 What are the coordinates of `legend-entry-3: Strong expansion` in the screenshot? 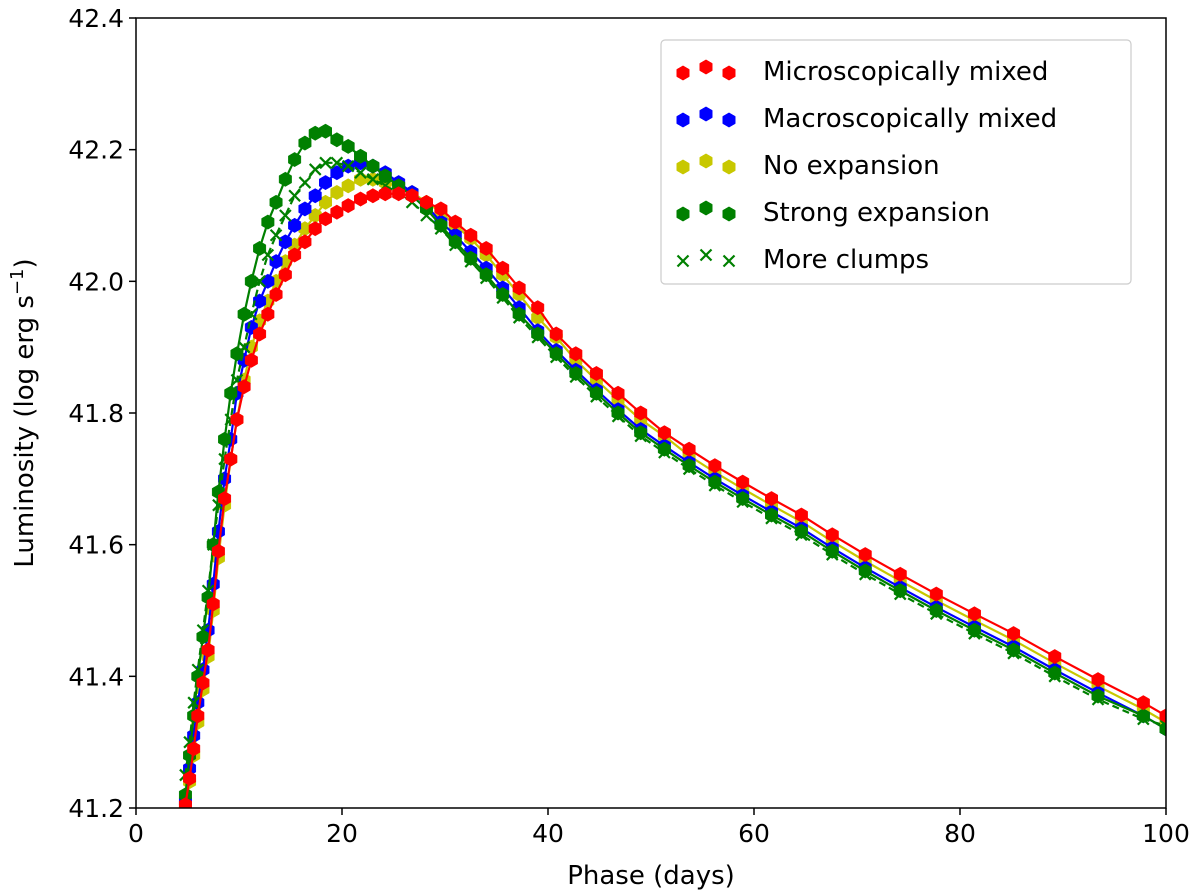 It's located at (833, 213).